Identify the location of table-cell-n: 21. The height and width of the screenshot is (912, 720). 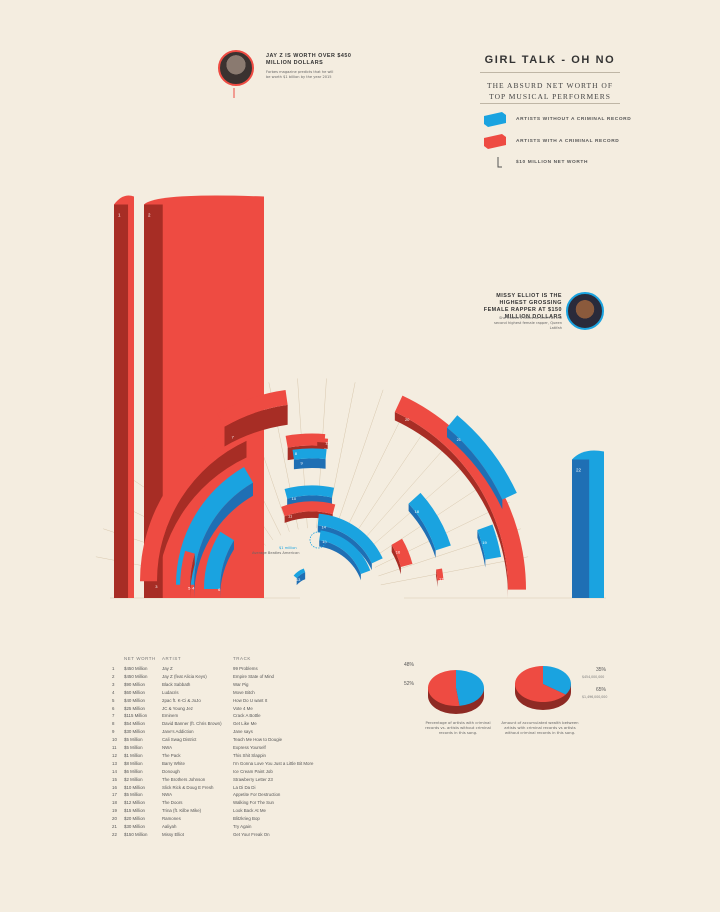
(114, 826).